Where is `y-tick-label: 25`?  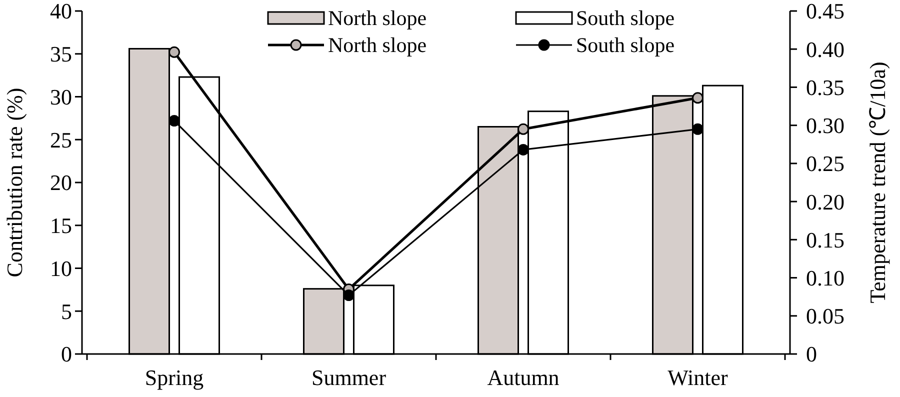 y-tick-label: 25 is located at coordinates (61, 139).